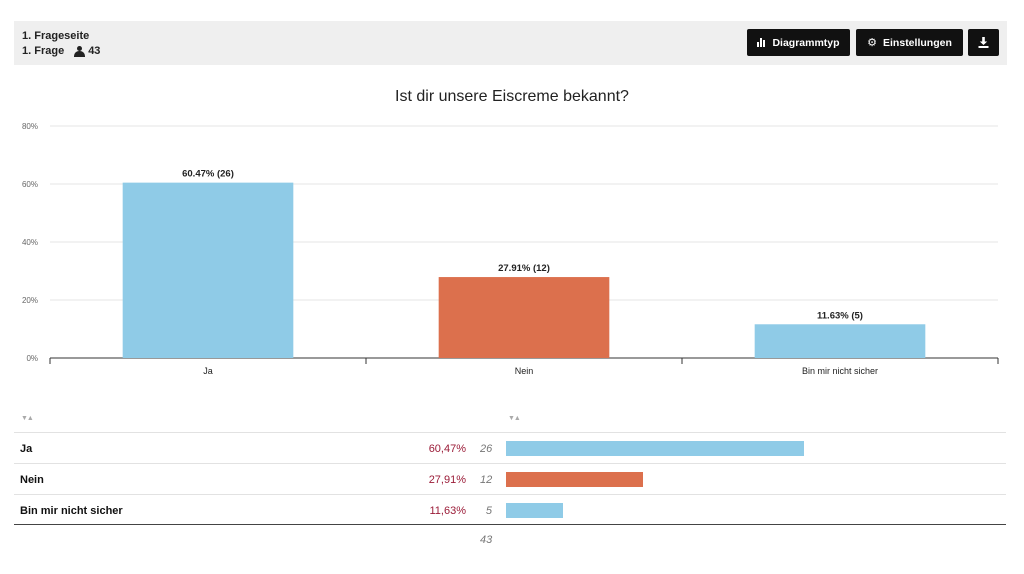  I want to click on table-row: Nein 27,91% 12, so click(510, 478).